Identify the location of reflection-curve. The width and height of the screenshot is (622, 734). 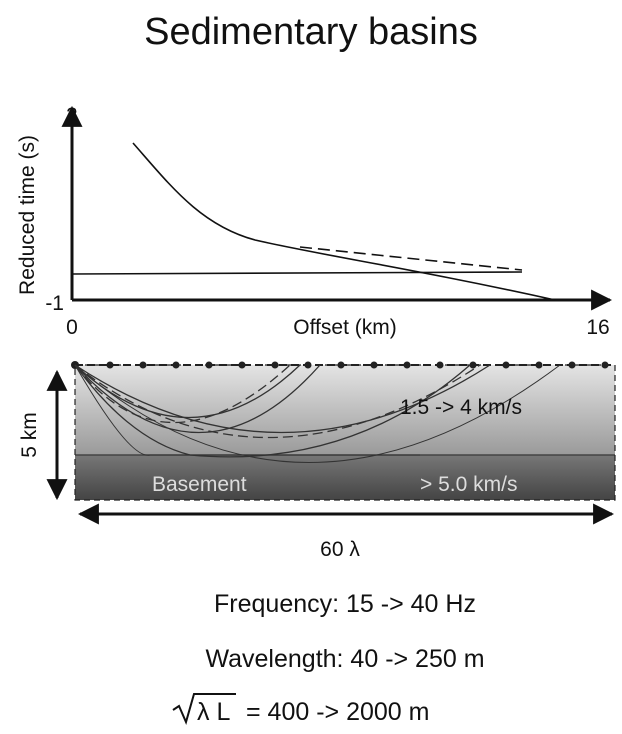
(411, 258).